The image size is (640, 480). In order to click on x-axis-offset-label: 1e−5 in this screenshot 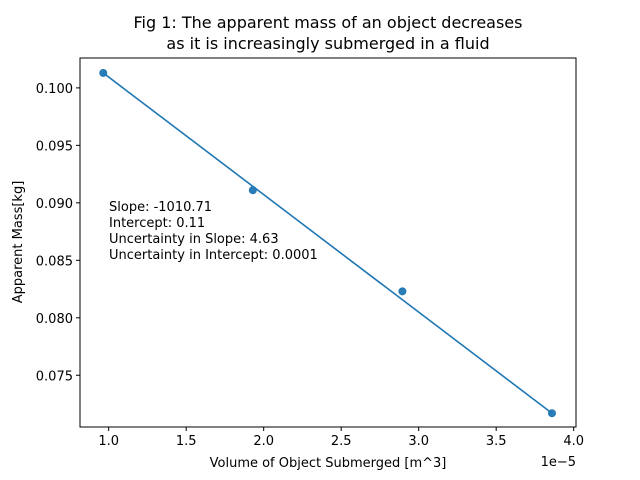, I will do `click(558, 462)`.